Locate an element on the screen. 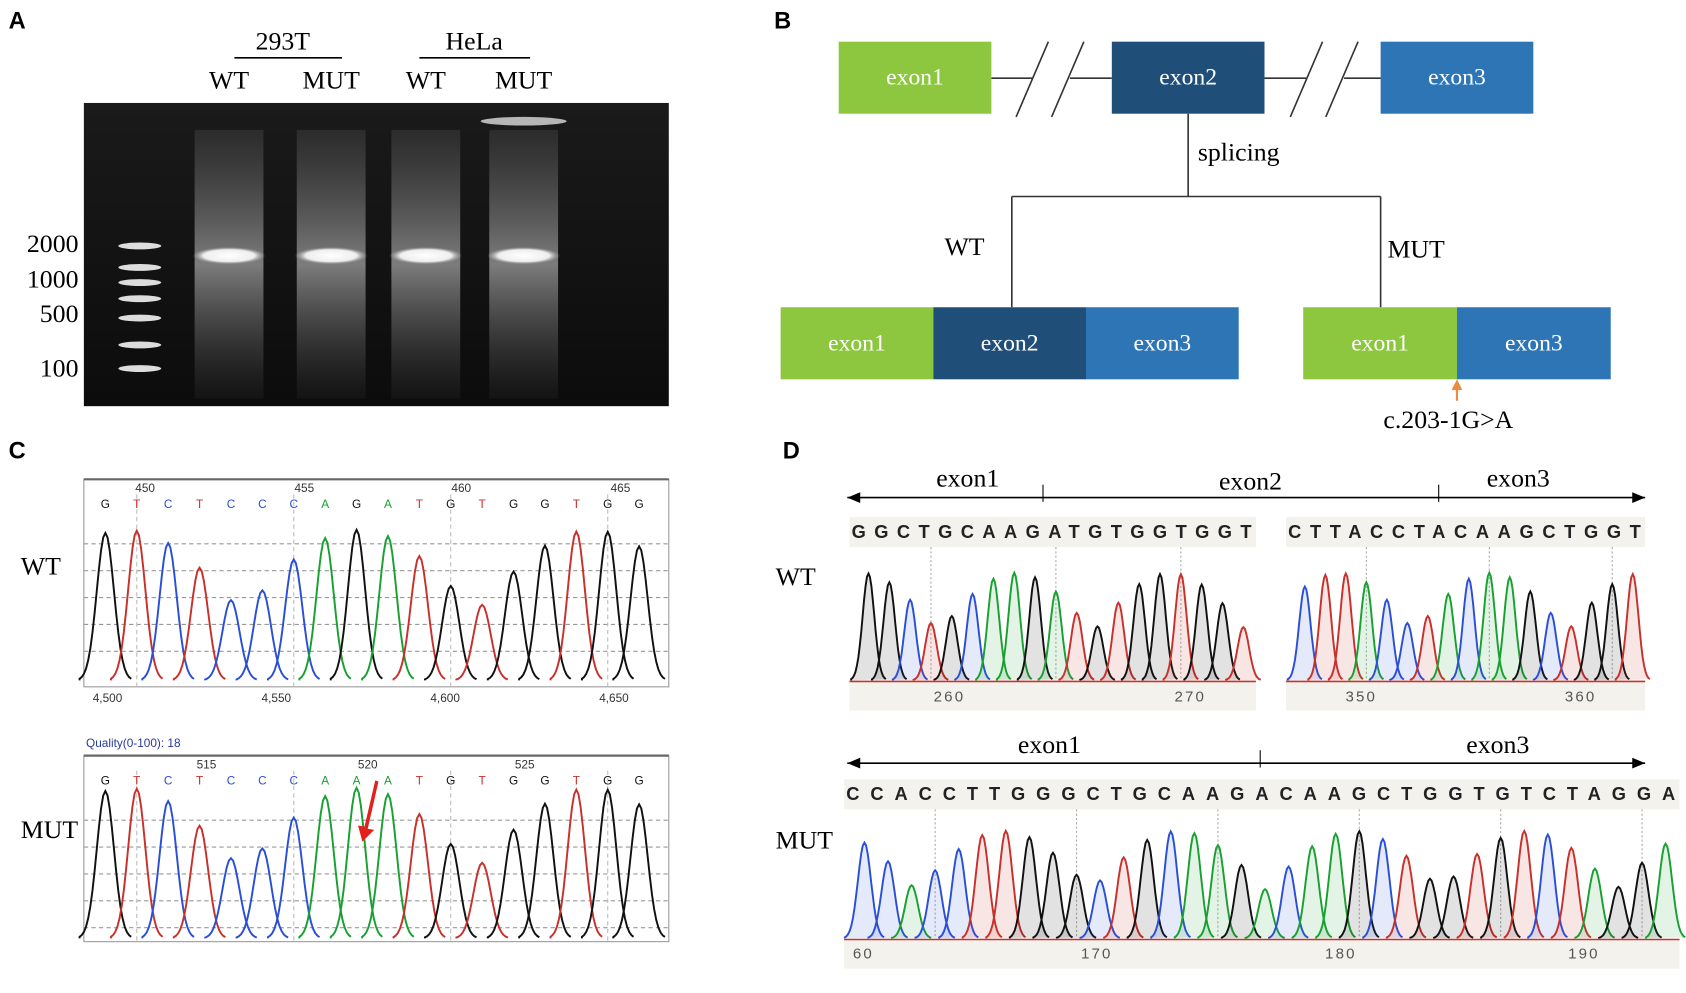 The width and height of the screenshot is (1686, 993). position-tick: 525 is located at coordinates (525, 764).